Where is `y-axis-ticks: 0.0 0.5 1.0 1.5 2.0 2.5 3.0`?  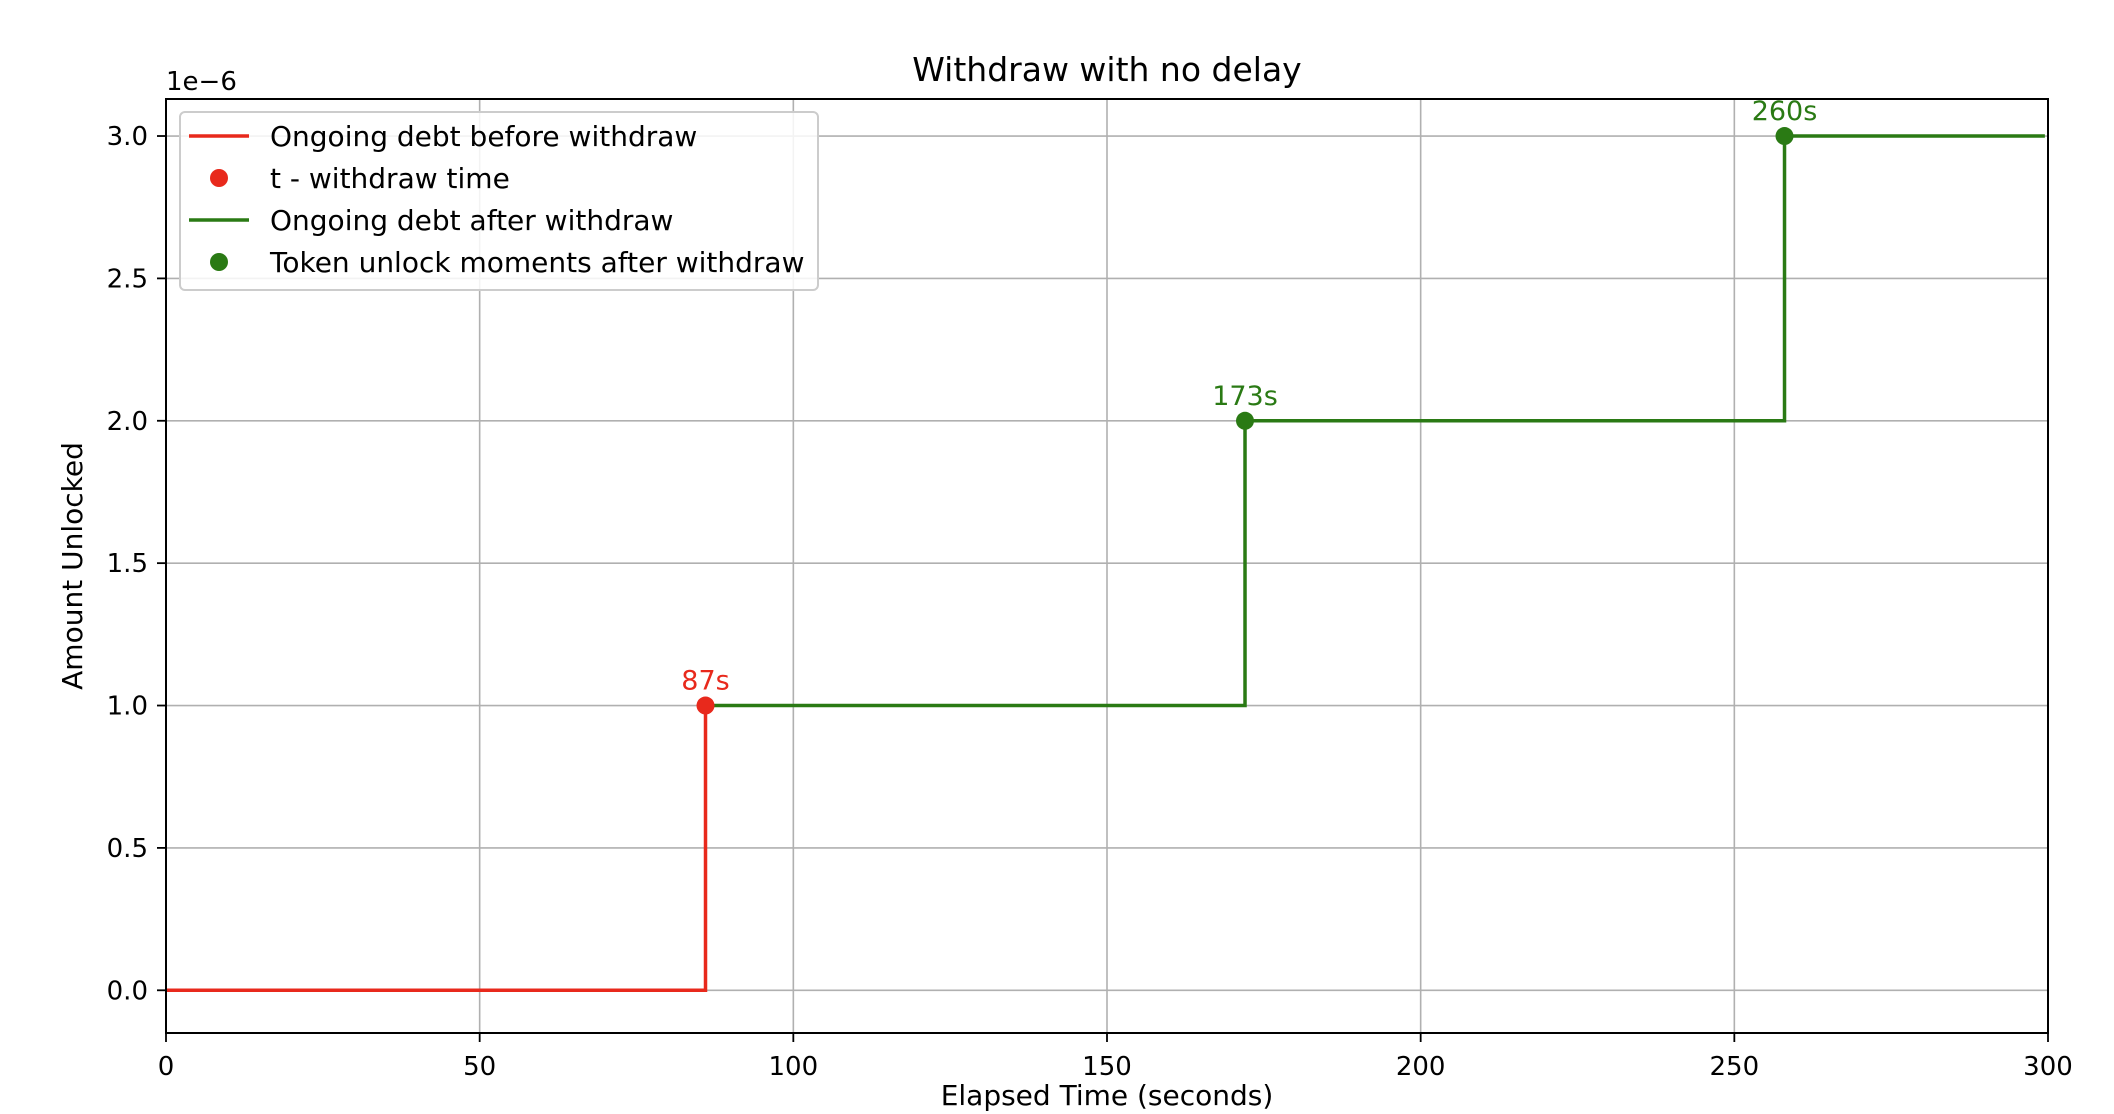 y-axis-ticks: 0.0 0.5 1.0 1.5 2.0 2.5 3.0 is located at coordinates (136, 564).